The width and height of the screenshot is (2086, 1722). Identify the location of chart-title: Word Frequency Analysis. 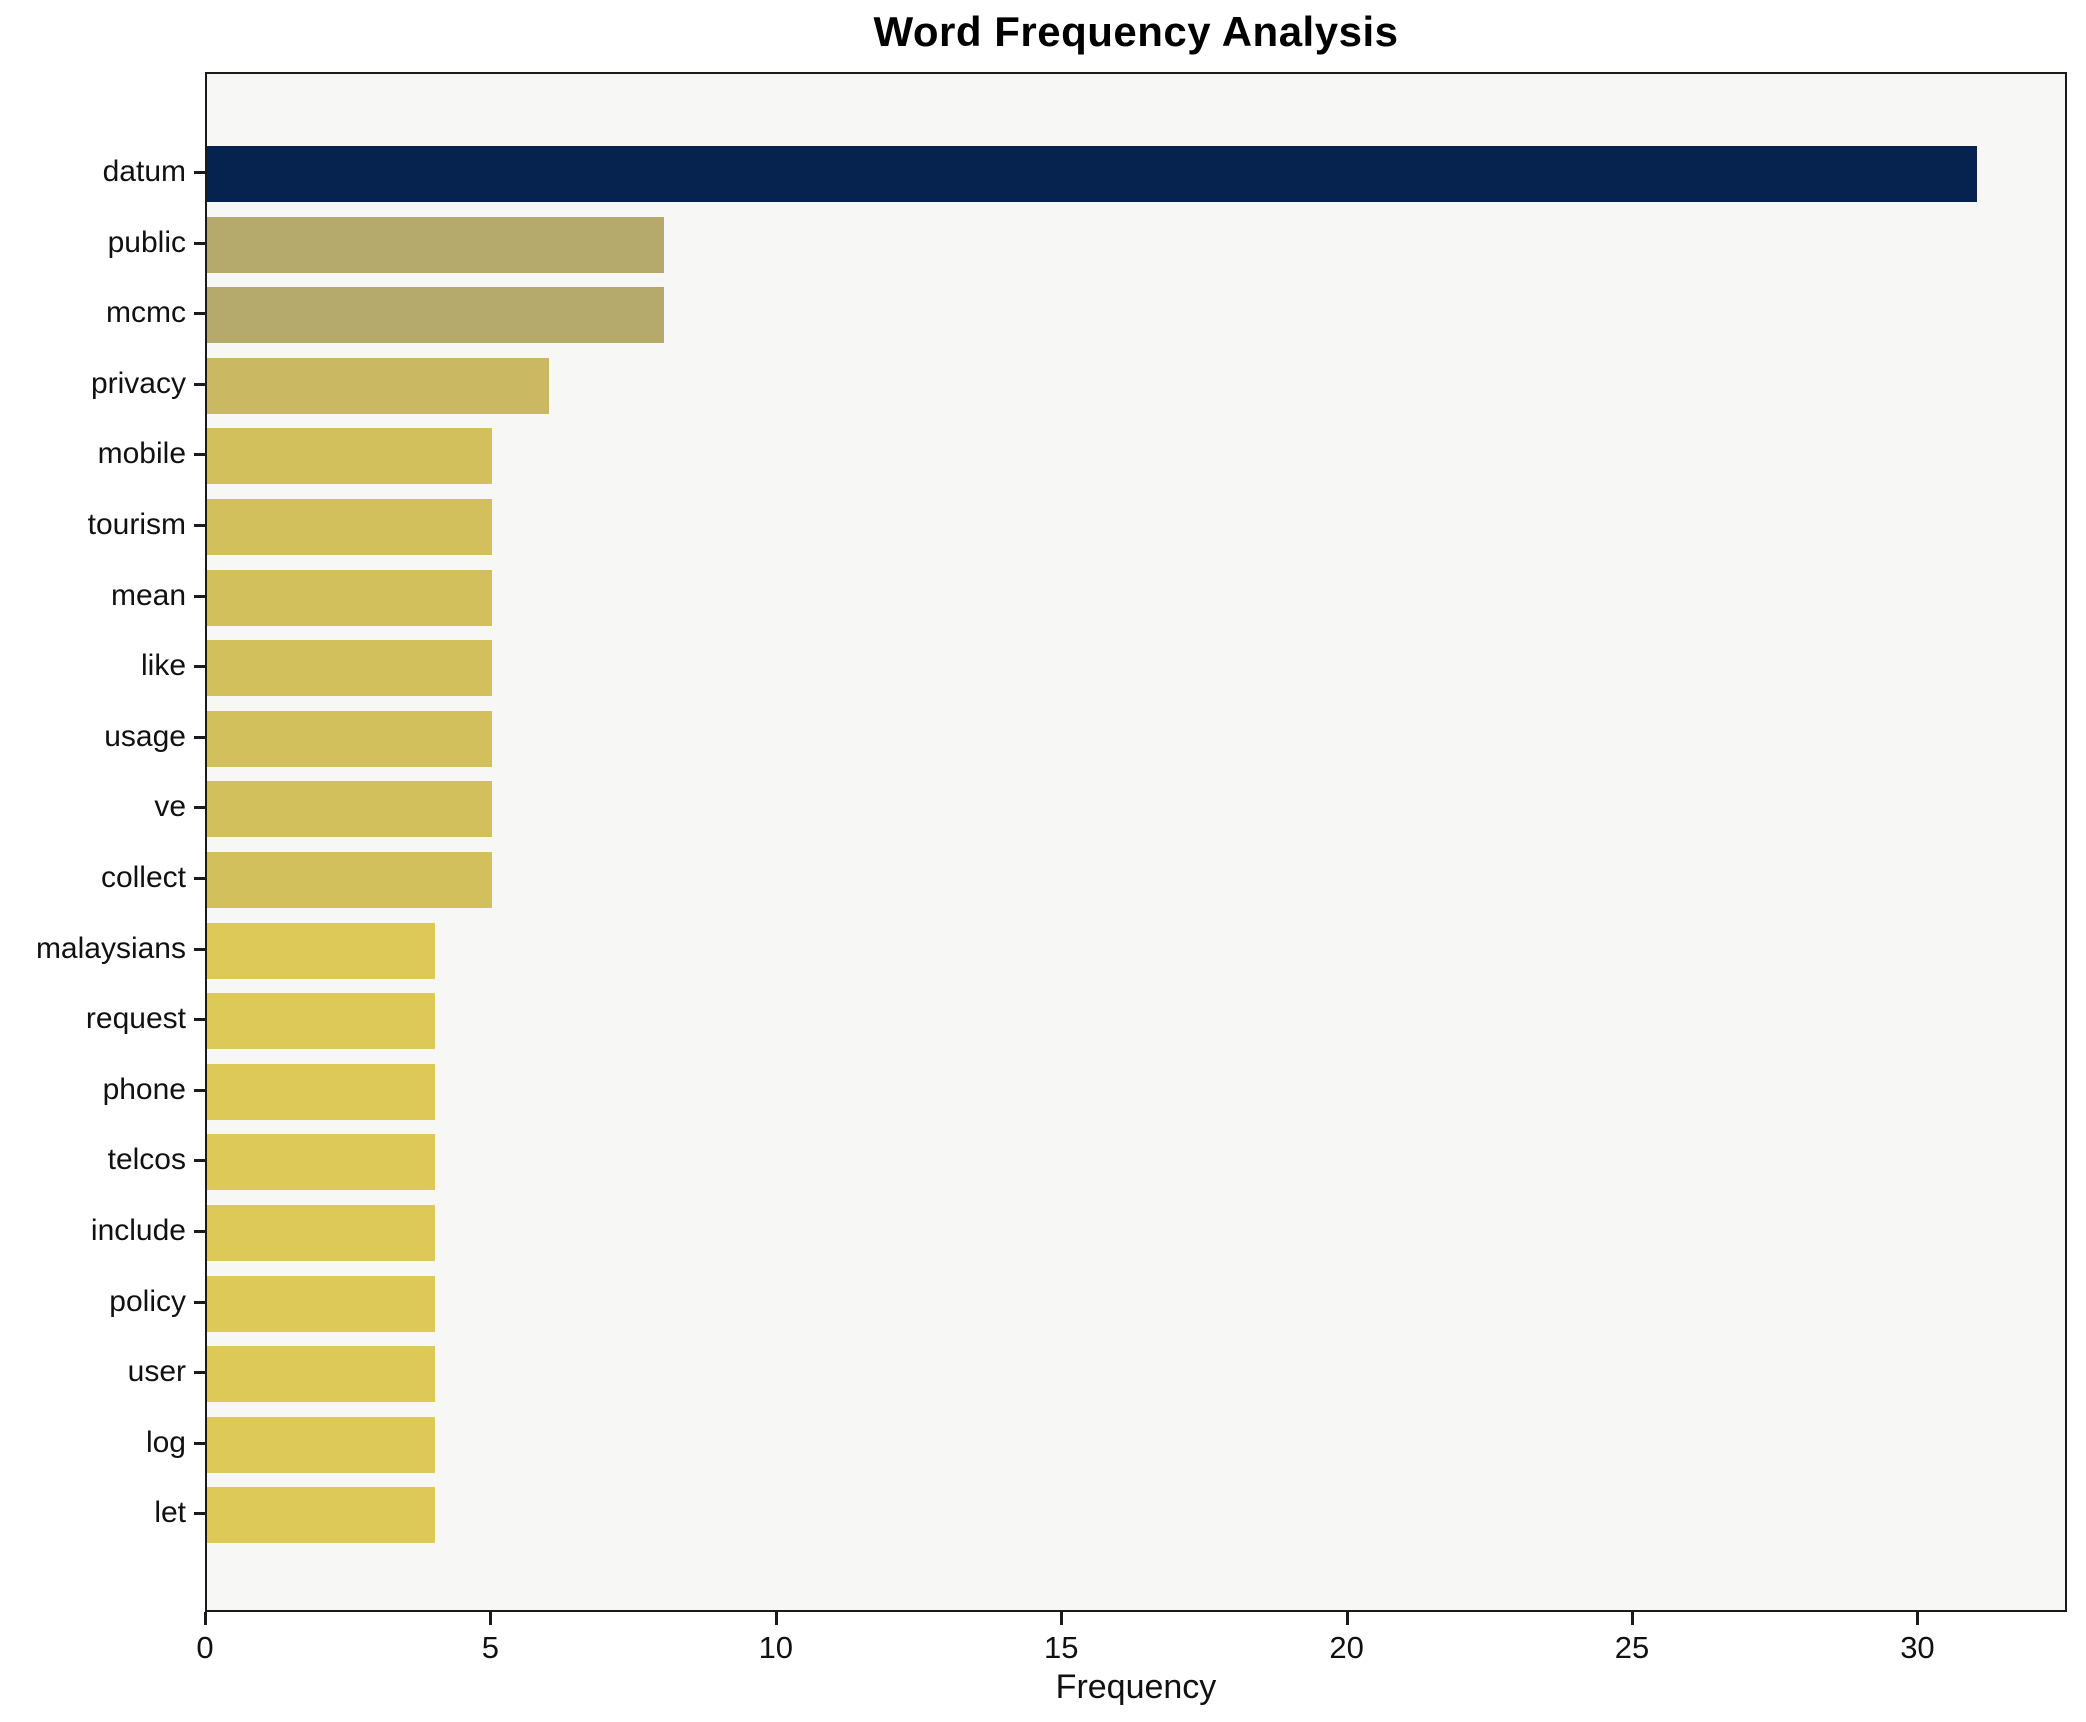
(1136, 31).